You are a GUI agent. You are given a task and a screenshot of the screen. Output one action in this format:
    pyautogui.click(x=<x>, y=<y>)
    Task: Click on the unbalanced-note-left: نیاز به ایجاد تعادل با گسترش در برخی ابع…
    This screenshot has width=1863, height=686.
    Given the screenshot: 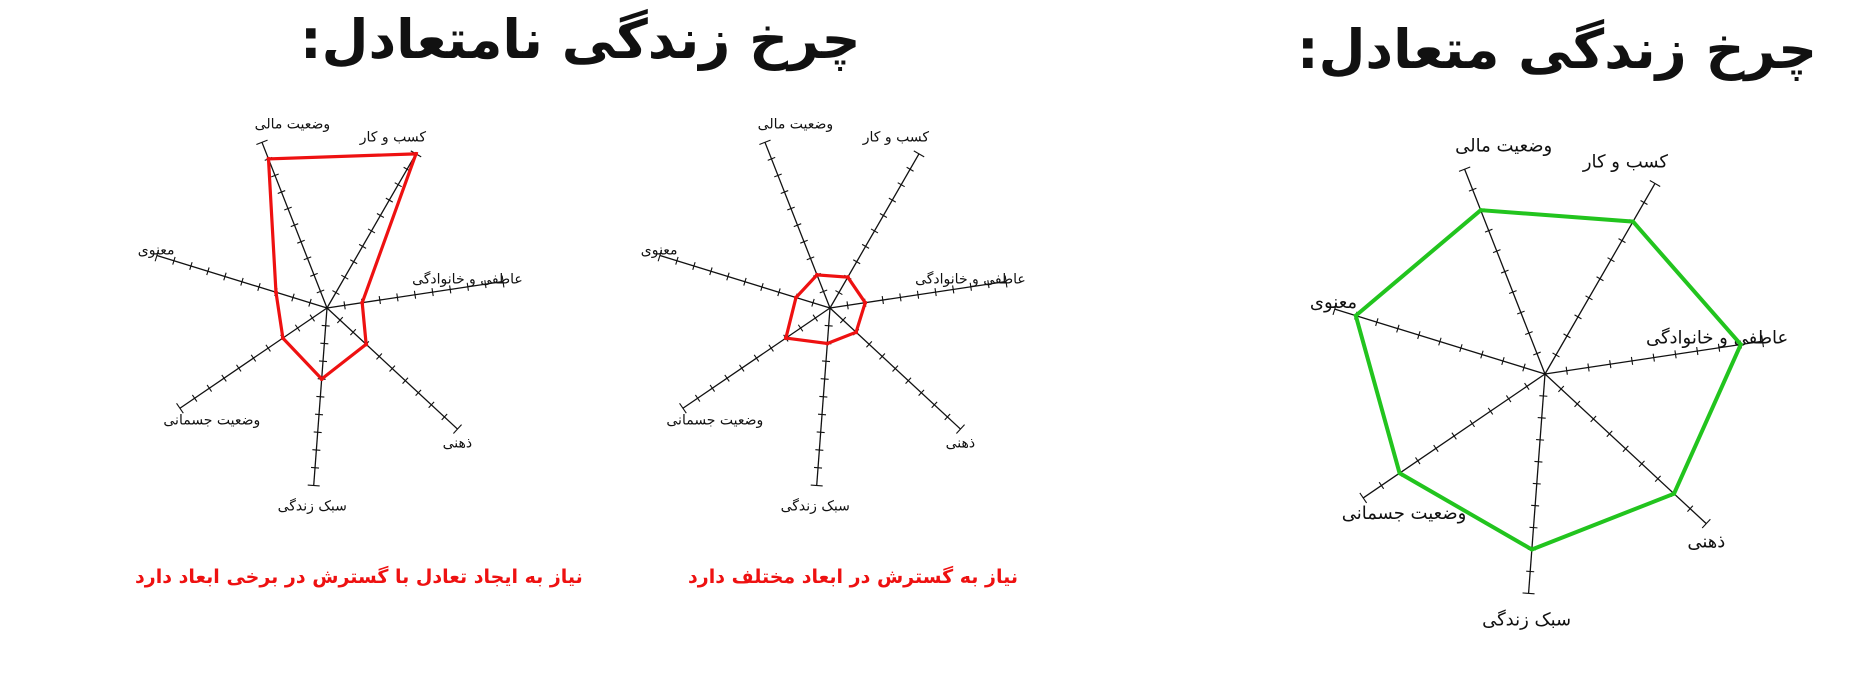 What is the action you would take?
    pyautogui.click(x=359, y=577)
    